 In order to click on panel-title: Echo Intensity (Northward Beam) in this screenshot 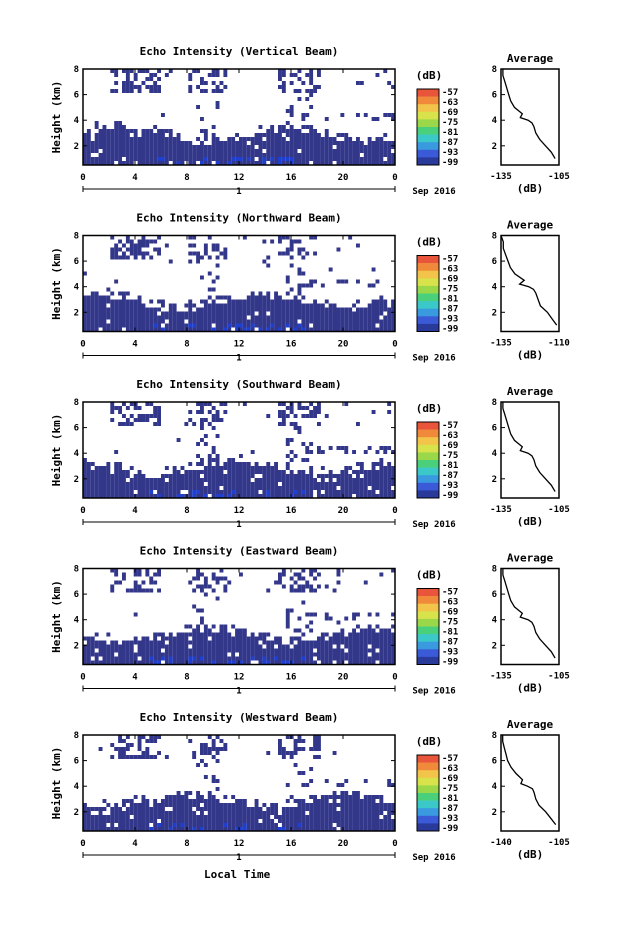, I will do `click(238, 218)`.